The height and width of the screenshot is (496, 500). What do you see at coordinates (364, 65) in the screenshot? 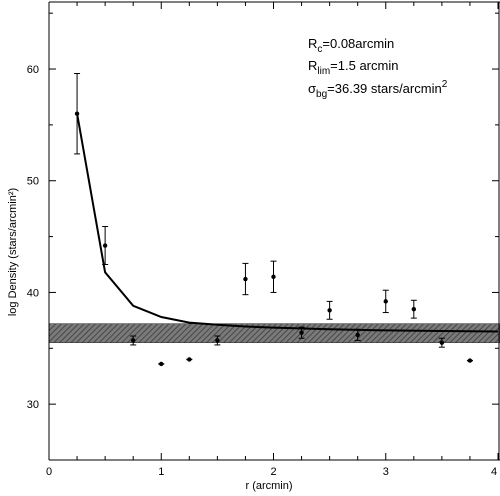
I see `annotation-limiting-radius-value: =1.5 arcmin` at bounding box center [364, 65].